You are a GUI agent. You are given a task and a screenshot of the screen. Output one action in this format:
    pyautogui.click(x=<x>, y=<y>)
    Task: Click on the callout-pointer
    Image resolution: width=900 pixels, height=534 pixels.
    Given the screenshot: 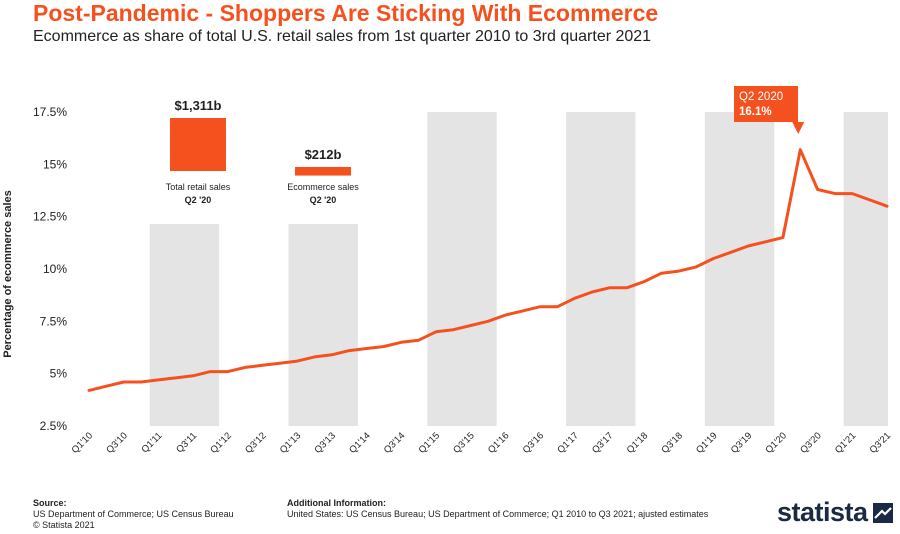 What is the action you would take?
    pyautogui.click(x=798, y=128)
    